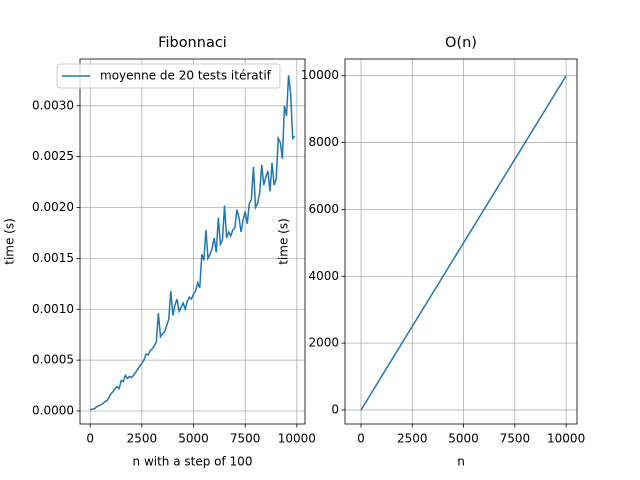  I want to click on legend-box, so click(168, 76).